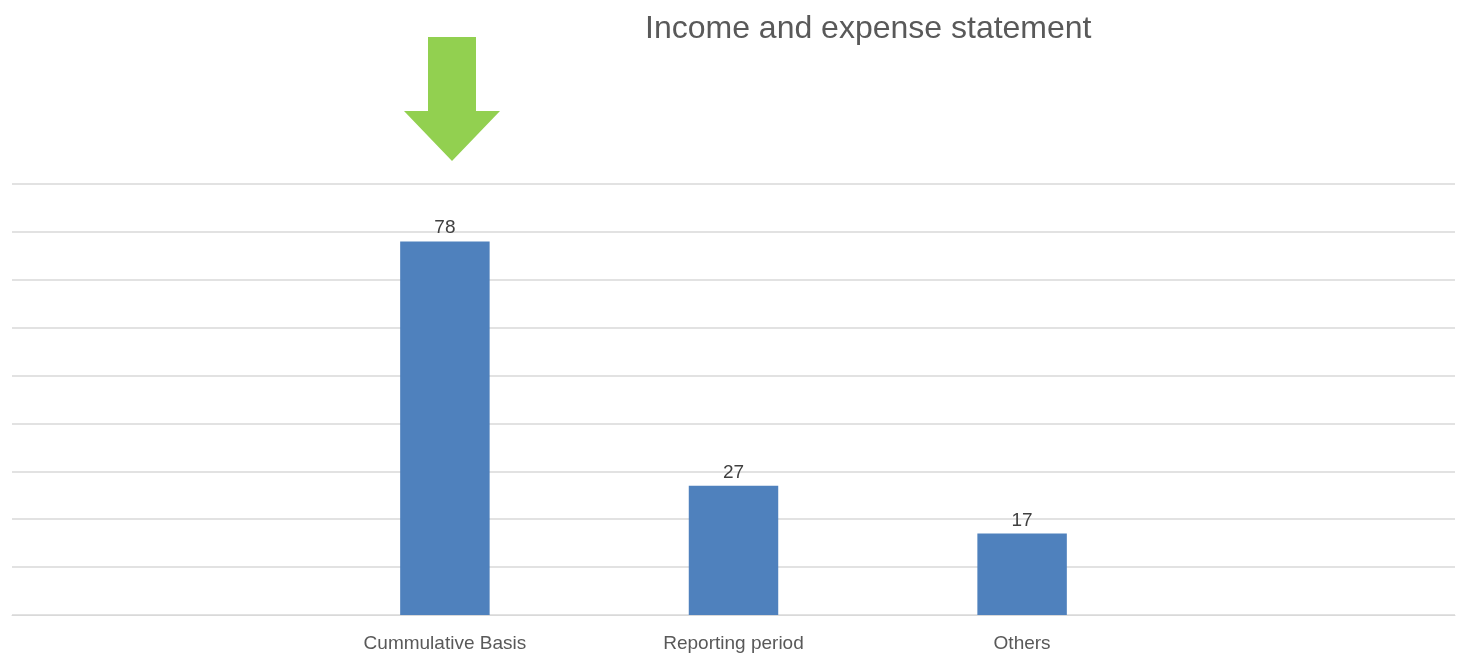 The height and width of the screenshot is (659, 1468). What do you see at coordinates (445, 642) in the screenshot?
I see `x-tick-label: Cummulative Basis` at bounding box center [445, 642].